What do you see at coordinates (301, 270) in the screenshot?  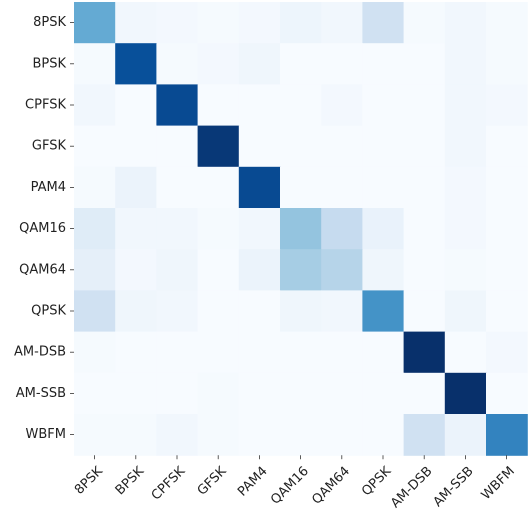 I see `heatmap-cell-qam64-qam16` at bounding box center [301, 270].